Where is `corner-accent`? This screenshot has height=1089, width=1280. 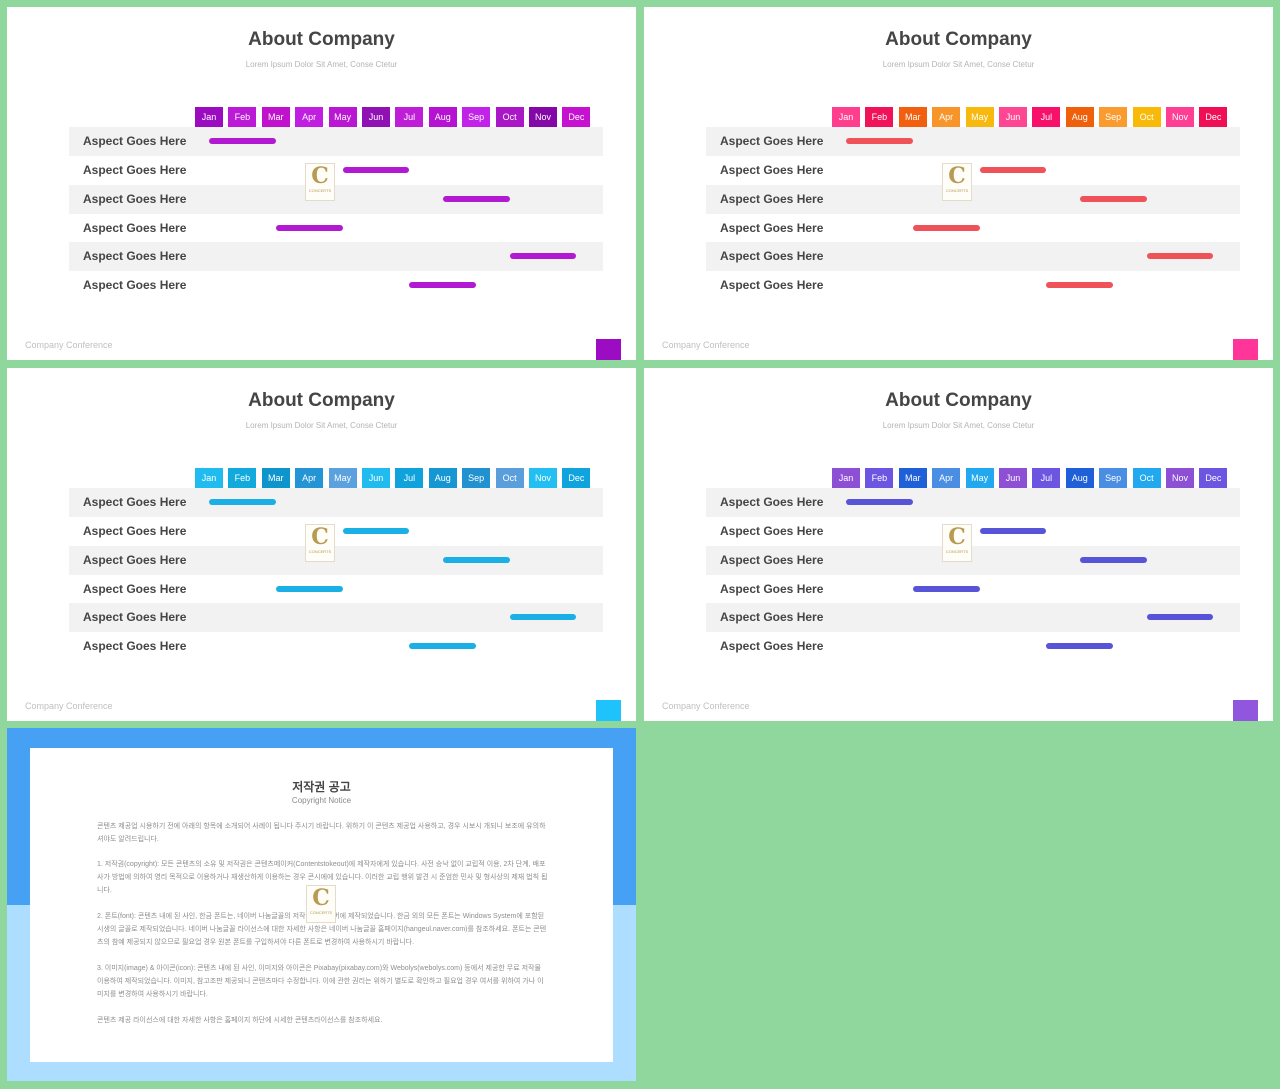
corner-accent is located at coordinates (608, 710).